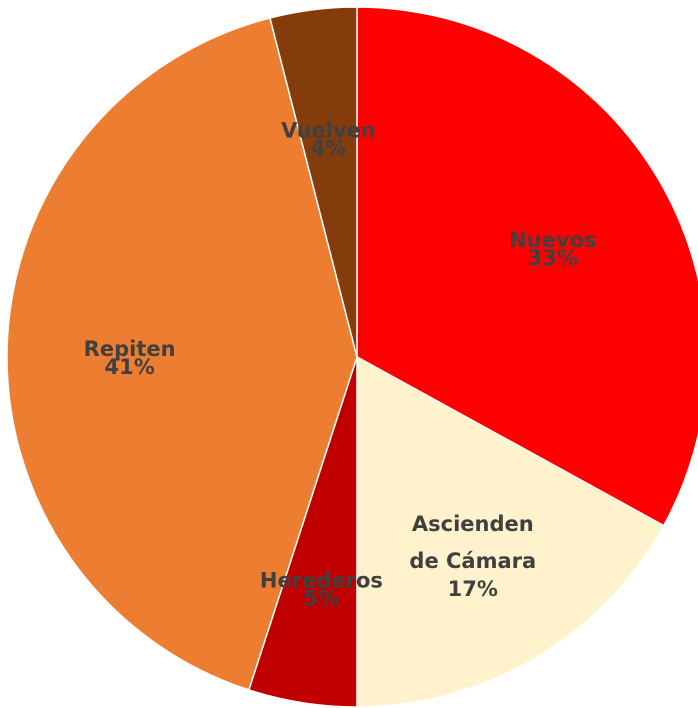 This screenshot has width=698, height=708. Describe the element at coordinates (472, 542) in the screenshot. I see `slice-label: Ascienden de Cámara` at that location.